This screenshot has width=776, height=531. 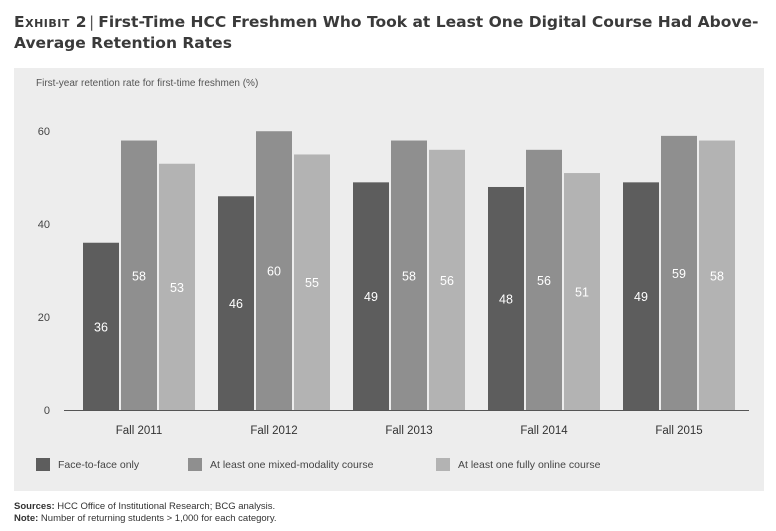 What do you see at coordinates (26, 518) in the screenshot?
I see `note-label: Note:` at bounding box center [26, 518].